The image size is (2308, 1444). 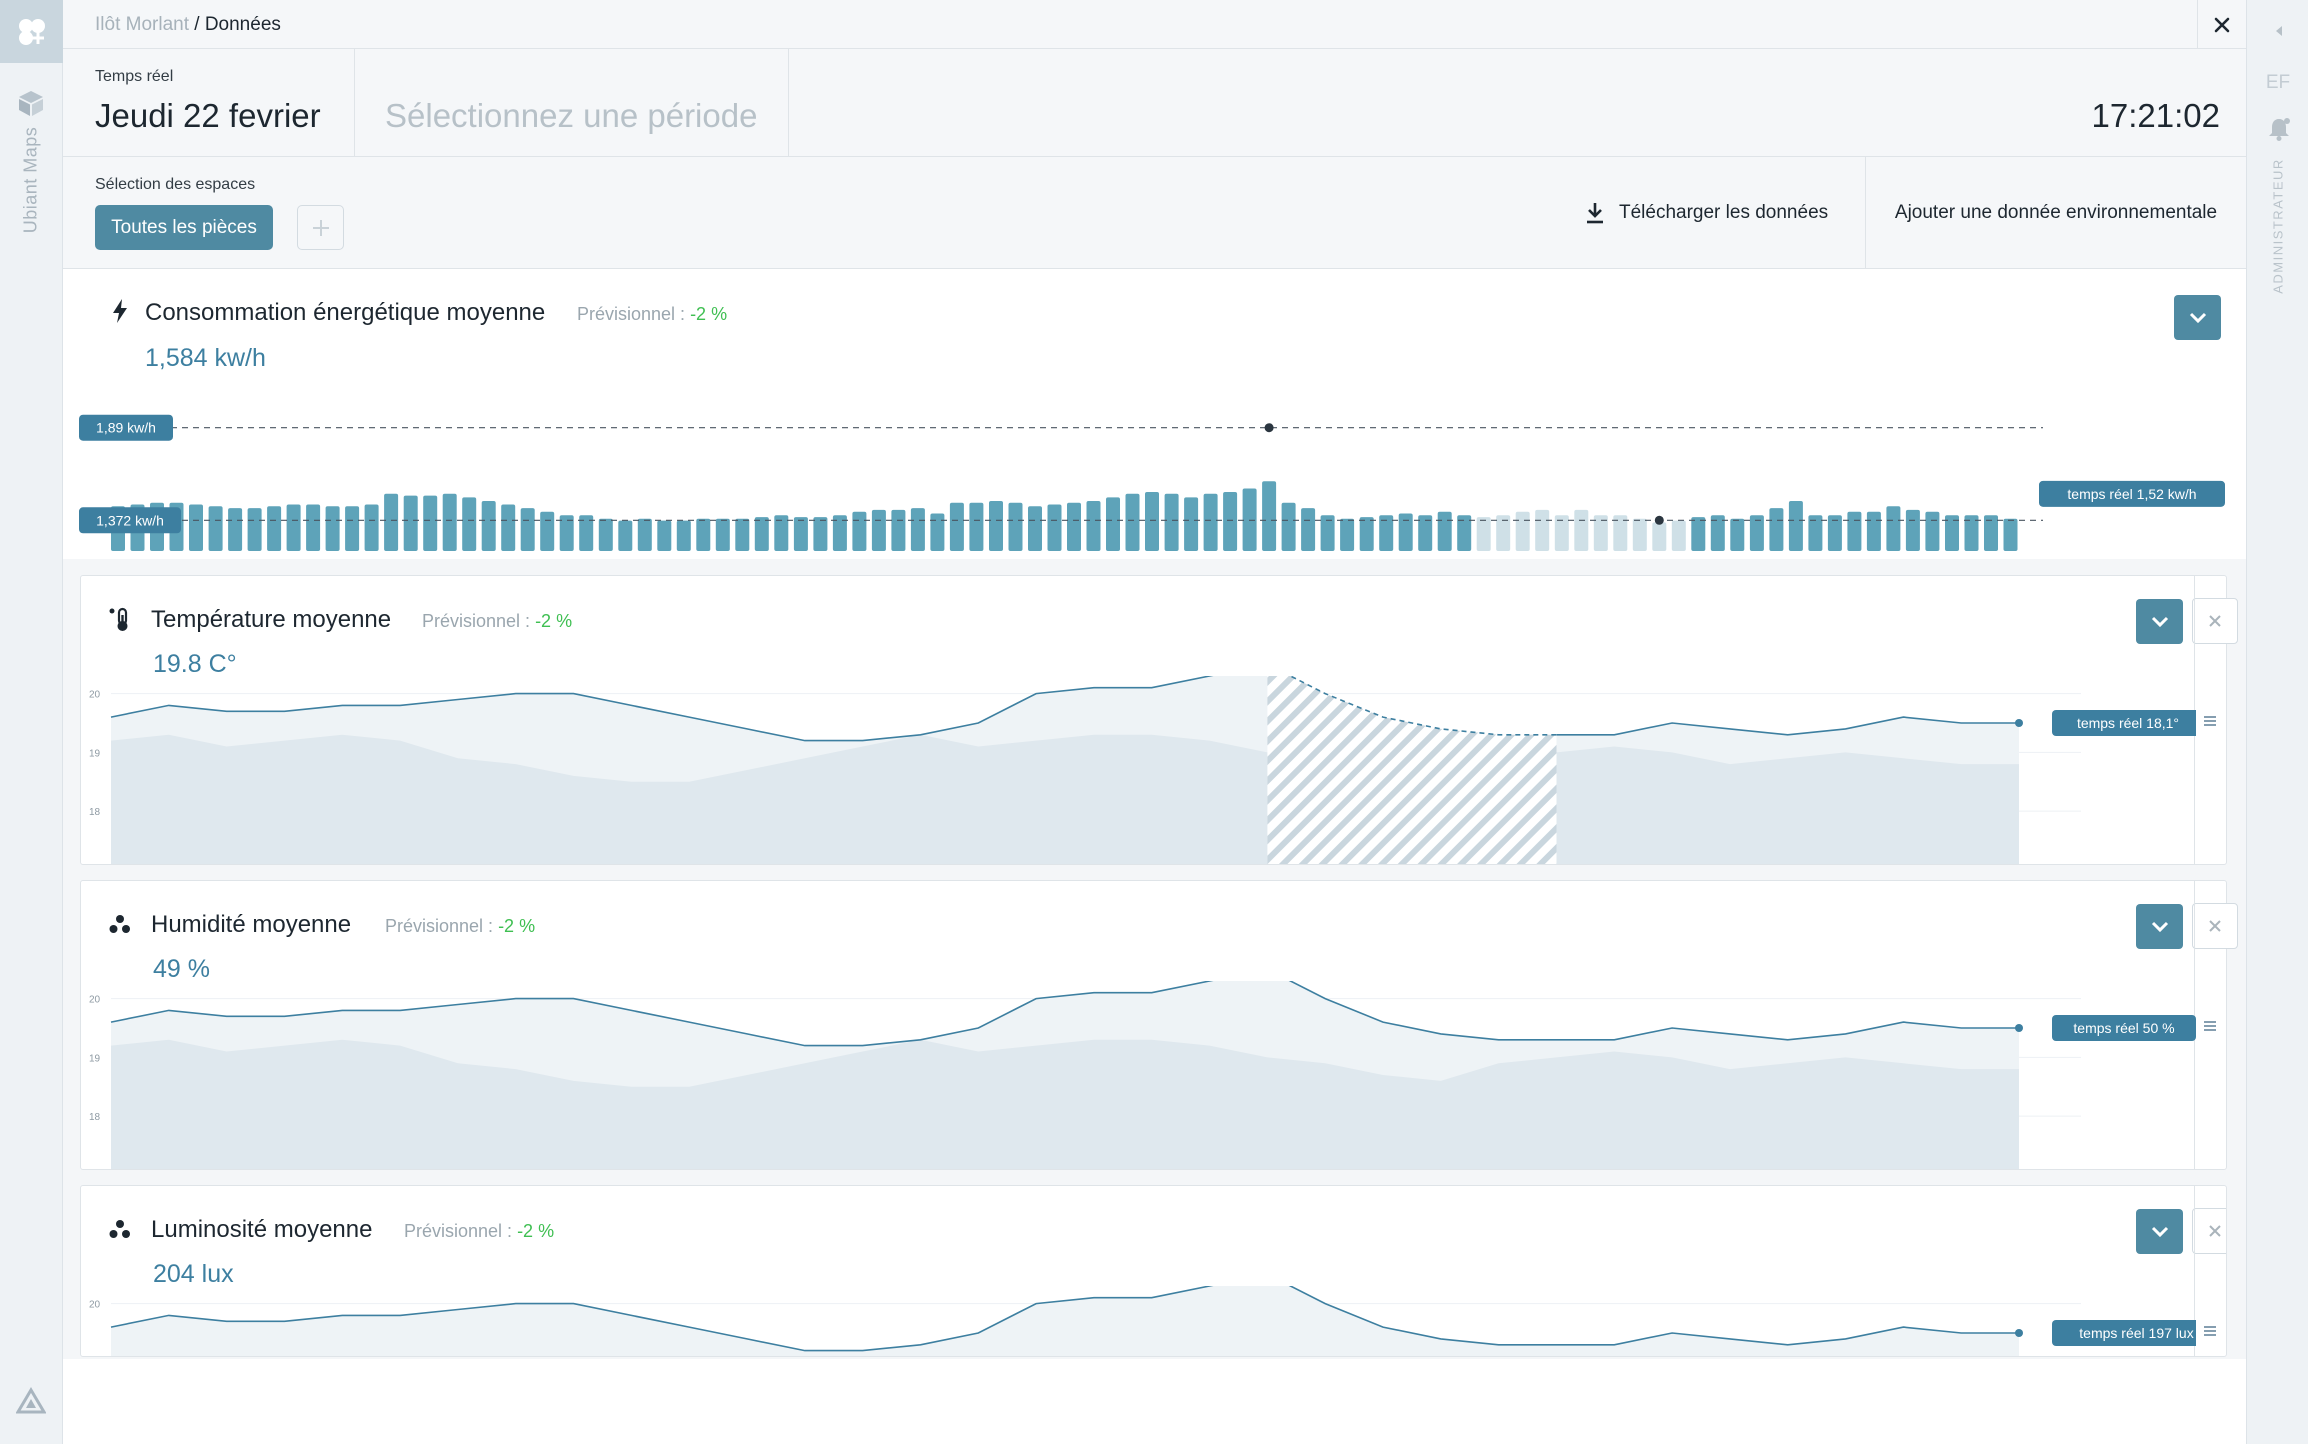 I want to click on humidity-realtime-label: temps réel 50 %, so click(x=2123, y=1028).